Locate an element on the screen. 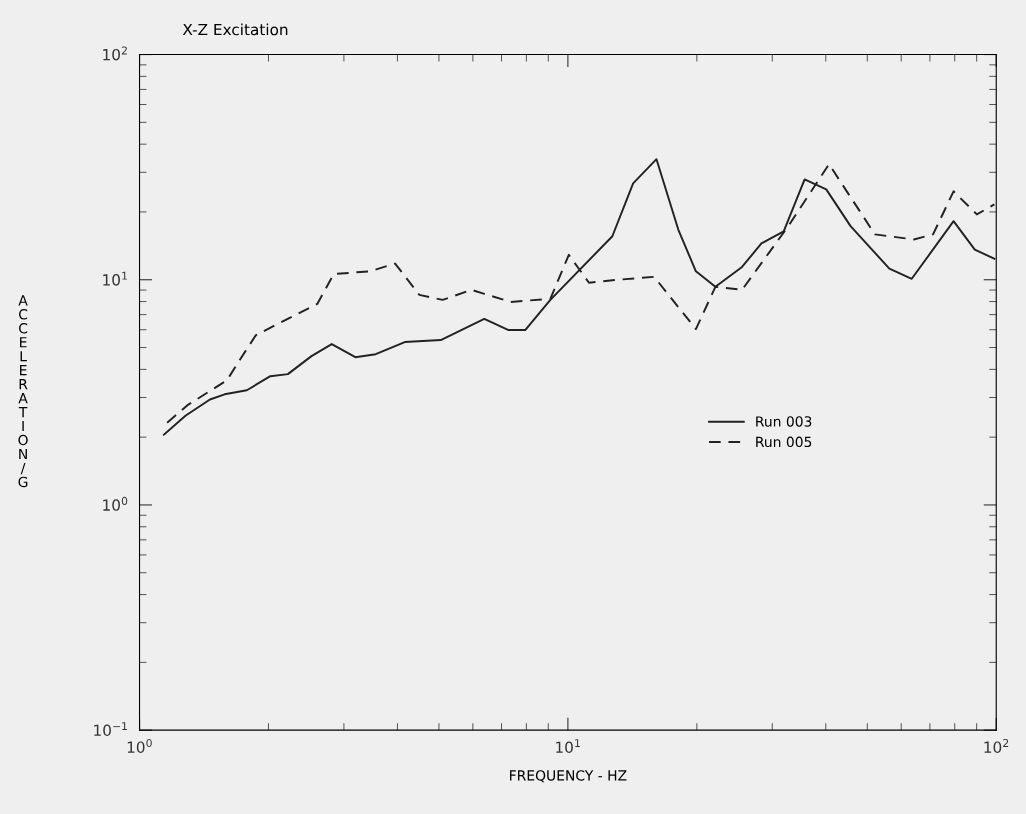 This screenshot has width=1026, height=814. y-tick-label: 10$^{1}$ is located at coordinates (115, 278).